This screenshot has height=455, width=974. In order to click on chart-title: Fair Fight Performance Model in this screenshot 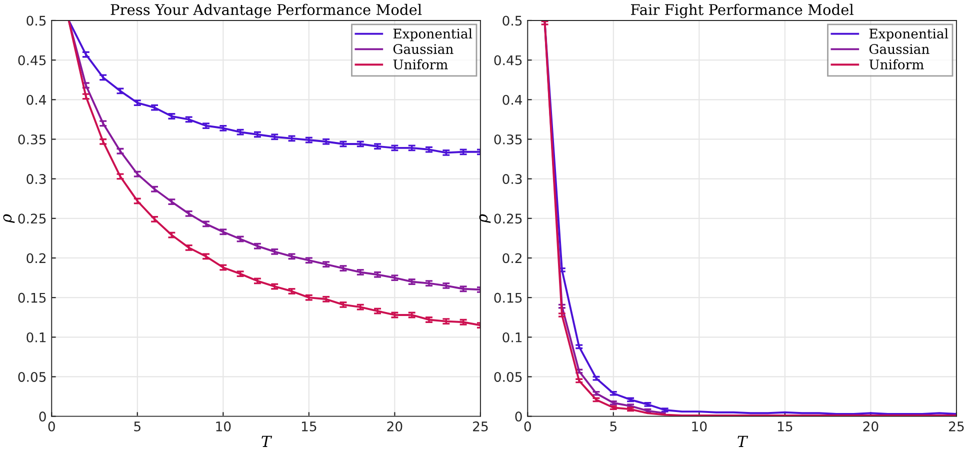, I will do `click(742, 11)`.